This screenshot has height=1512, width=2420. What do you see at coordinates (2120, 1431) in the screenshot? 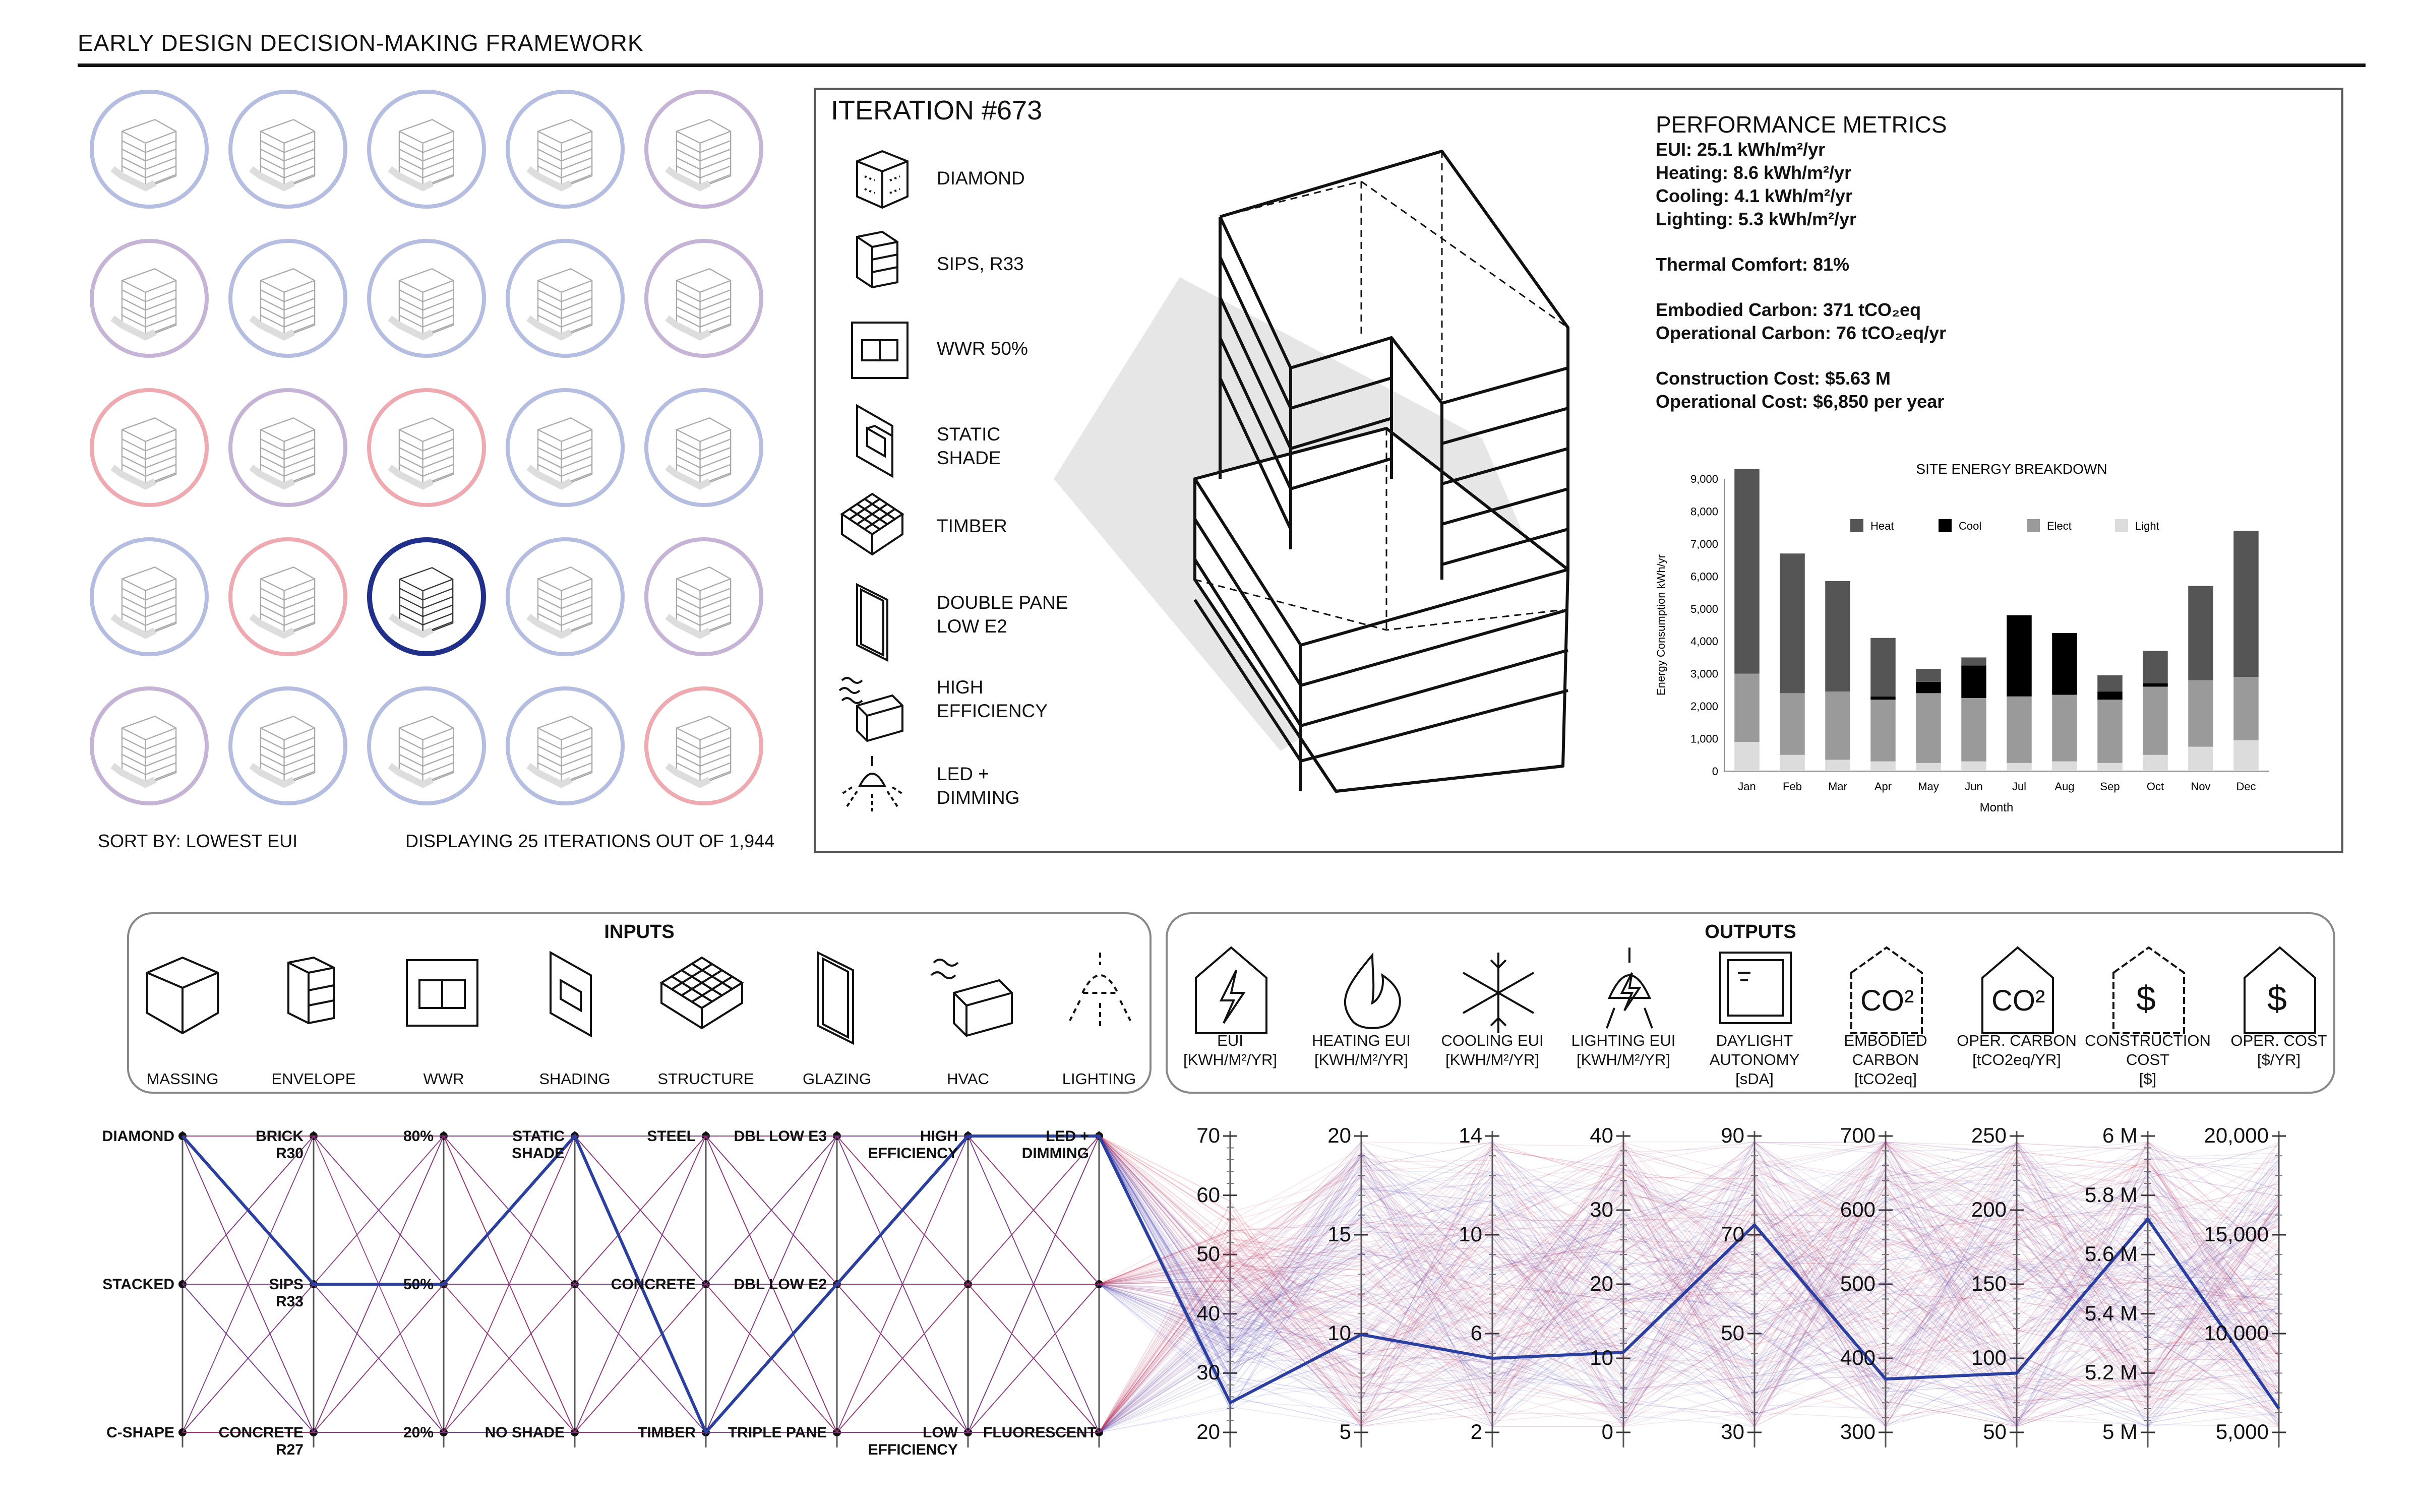
I see `pc-output-tick-label: 5 M` at bounding box center [2120, 1431].